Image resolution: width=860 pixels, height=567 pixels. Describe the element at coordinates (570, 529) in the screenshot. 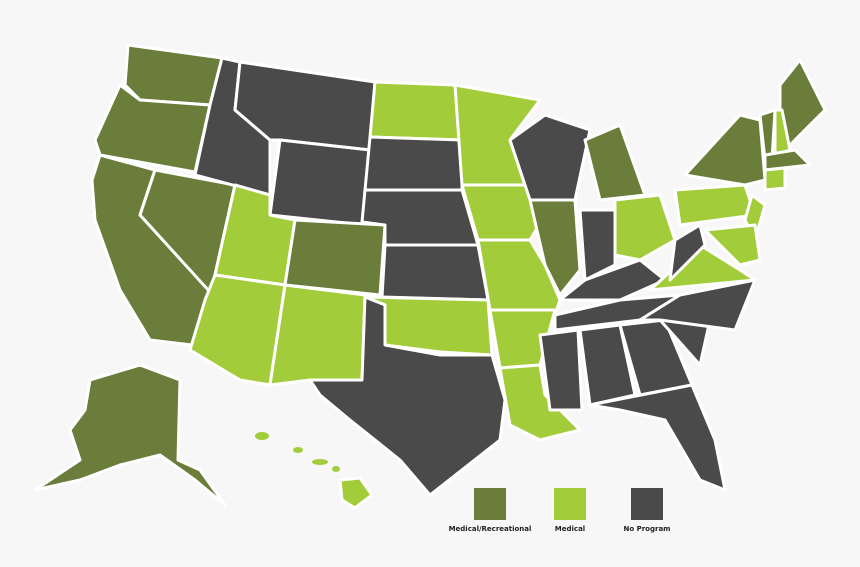

I see `legend-label: Medical` at that location.